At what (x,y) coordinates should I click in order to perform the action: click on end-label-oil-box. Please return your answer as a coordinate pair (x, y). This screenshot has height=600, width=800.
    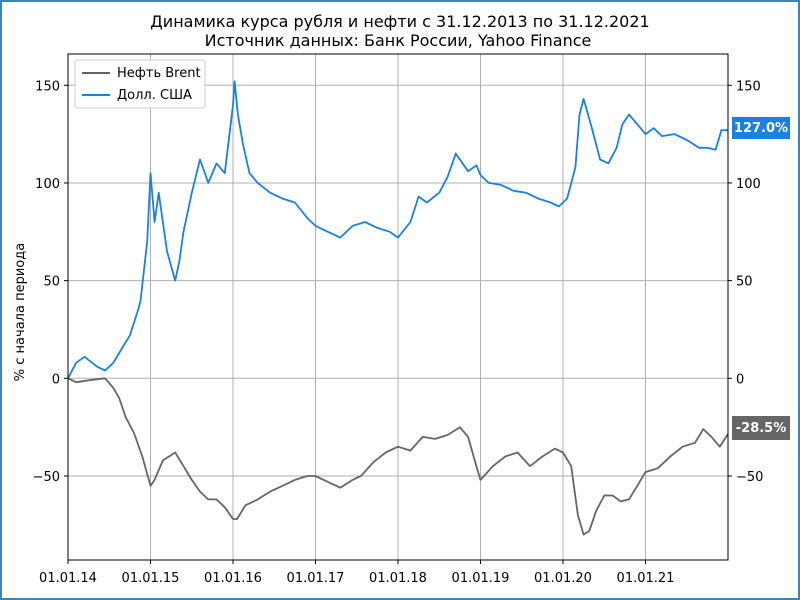
    Looking at the image, I should click on (761, 428).